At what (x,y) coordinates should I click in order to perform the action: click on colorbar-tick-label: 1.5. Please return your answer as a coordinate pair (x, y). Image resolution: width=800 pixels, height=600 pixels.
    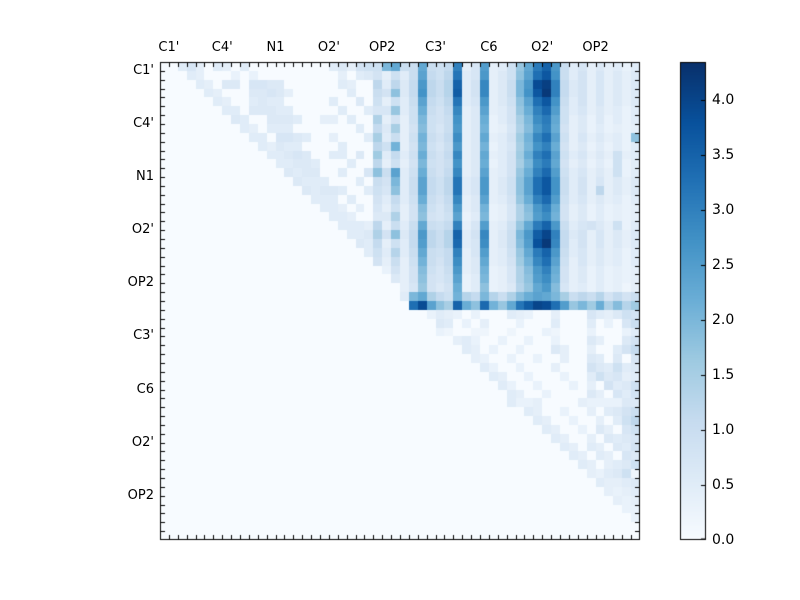
    Looking at the image, I should click on (723, 374).